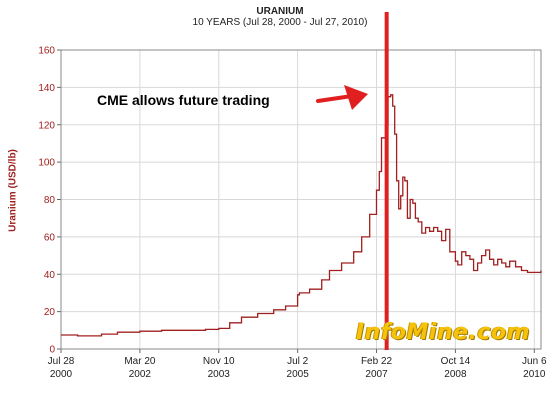 This screenshot has width=560, height=400. What do you see at coordinates (534, 361) in the screenshot?
I see `x-tick-label: Jun 6` at bounding box center [534, 361].